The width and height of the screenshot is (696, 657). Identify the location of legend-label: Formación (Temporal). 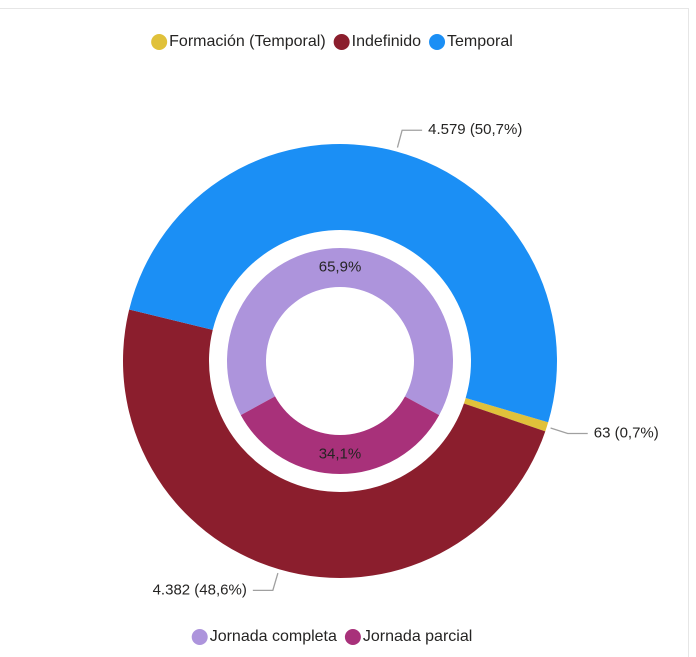
(247, 41).